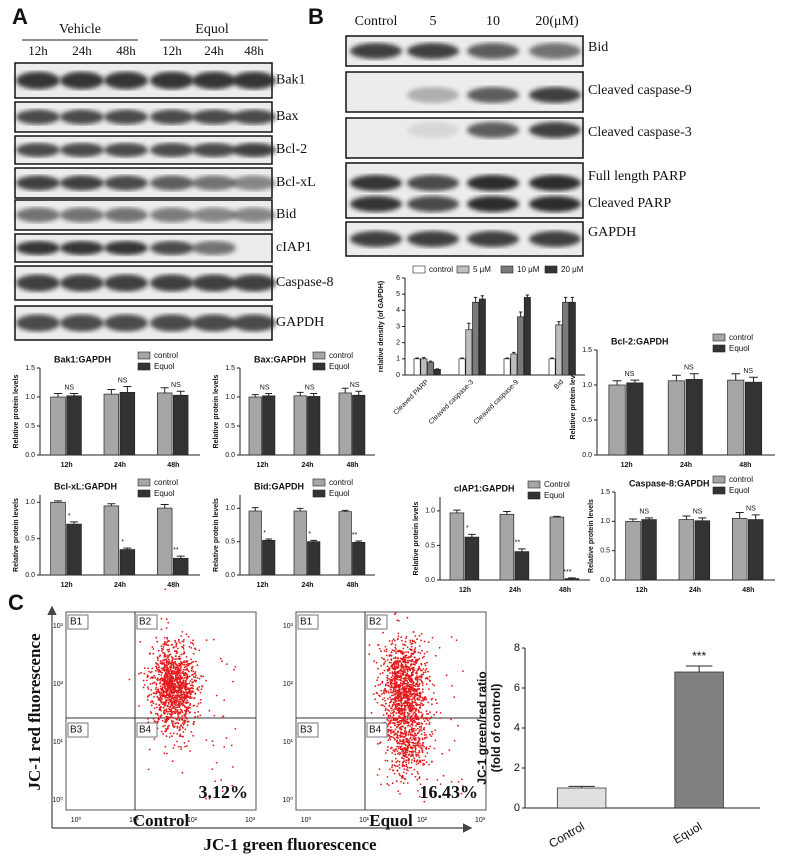 The width and height of the screenshot is (786, 861). Describe the element at coordinates (85, 486) in the screenshot. I see `chart-title: Bcl-xL:GAPDH` at that location.